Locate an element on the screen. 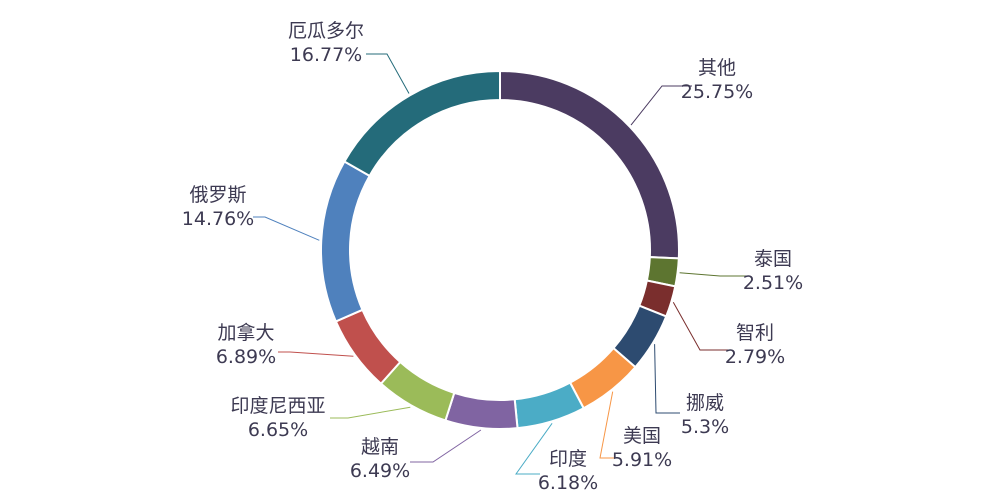 This screenshot has height=500, width=1000. slice-percent-11: 16.77% is located at coordinates (326, 55).